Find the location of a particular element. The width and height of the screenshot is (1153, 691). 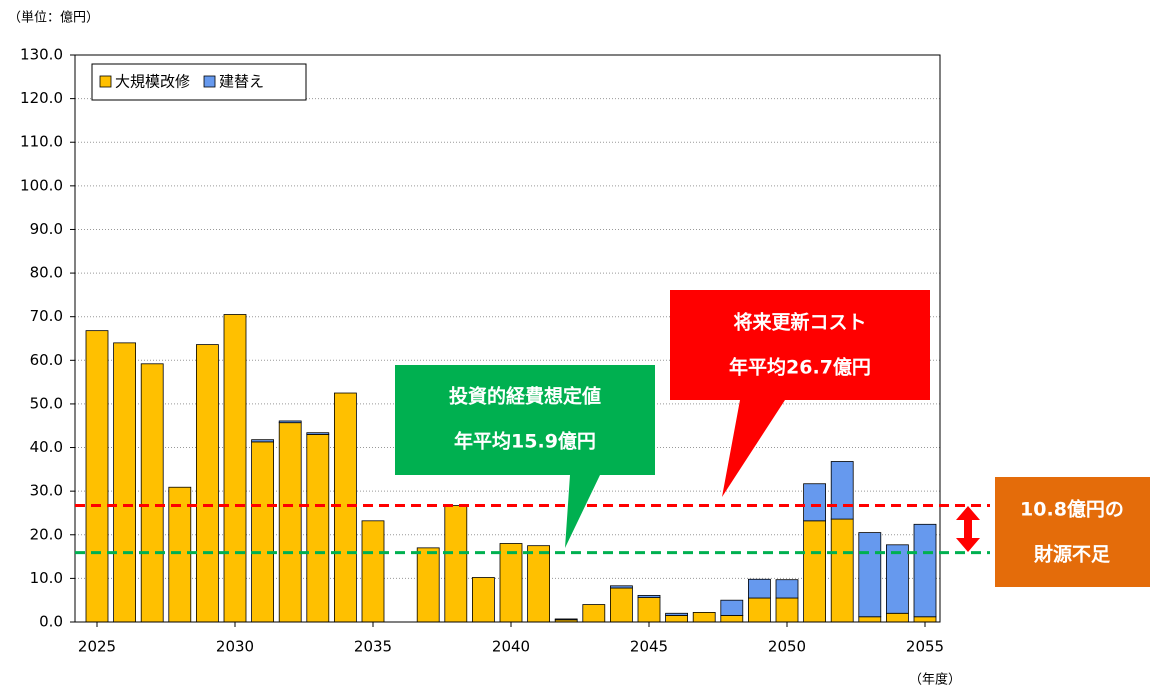

gap-arrow is located at coordinates (968, 529).